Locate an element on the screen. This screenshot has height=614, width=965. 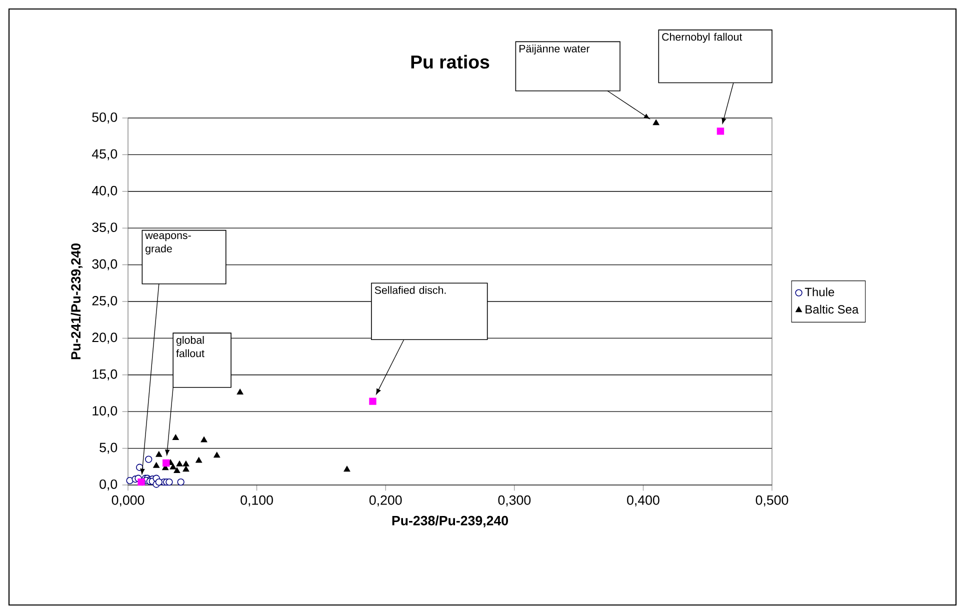
annotation: Sellafied disch. is located at coordinates (410, 290).